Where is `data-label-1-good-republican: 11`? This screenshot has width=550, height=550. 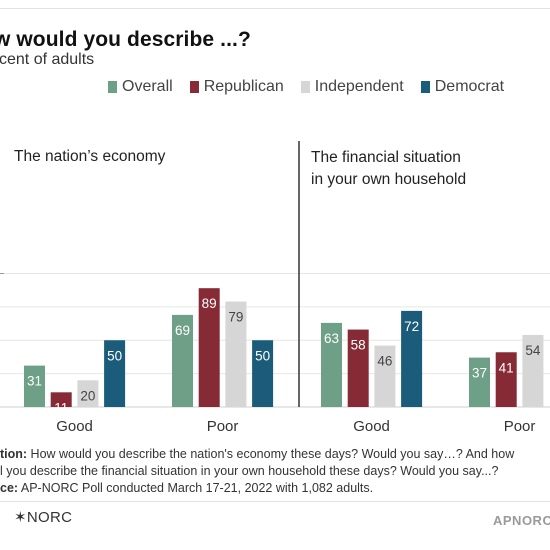 data-label-1-good-republican: 11 is located at coordinates (61, 407).